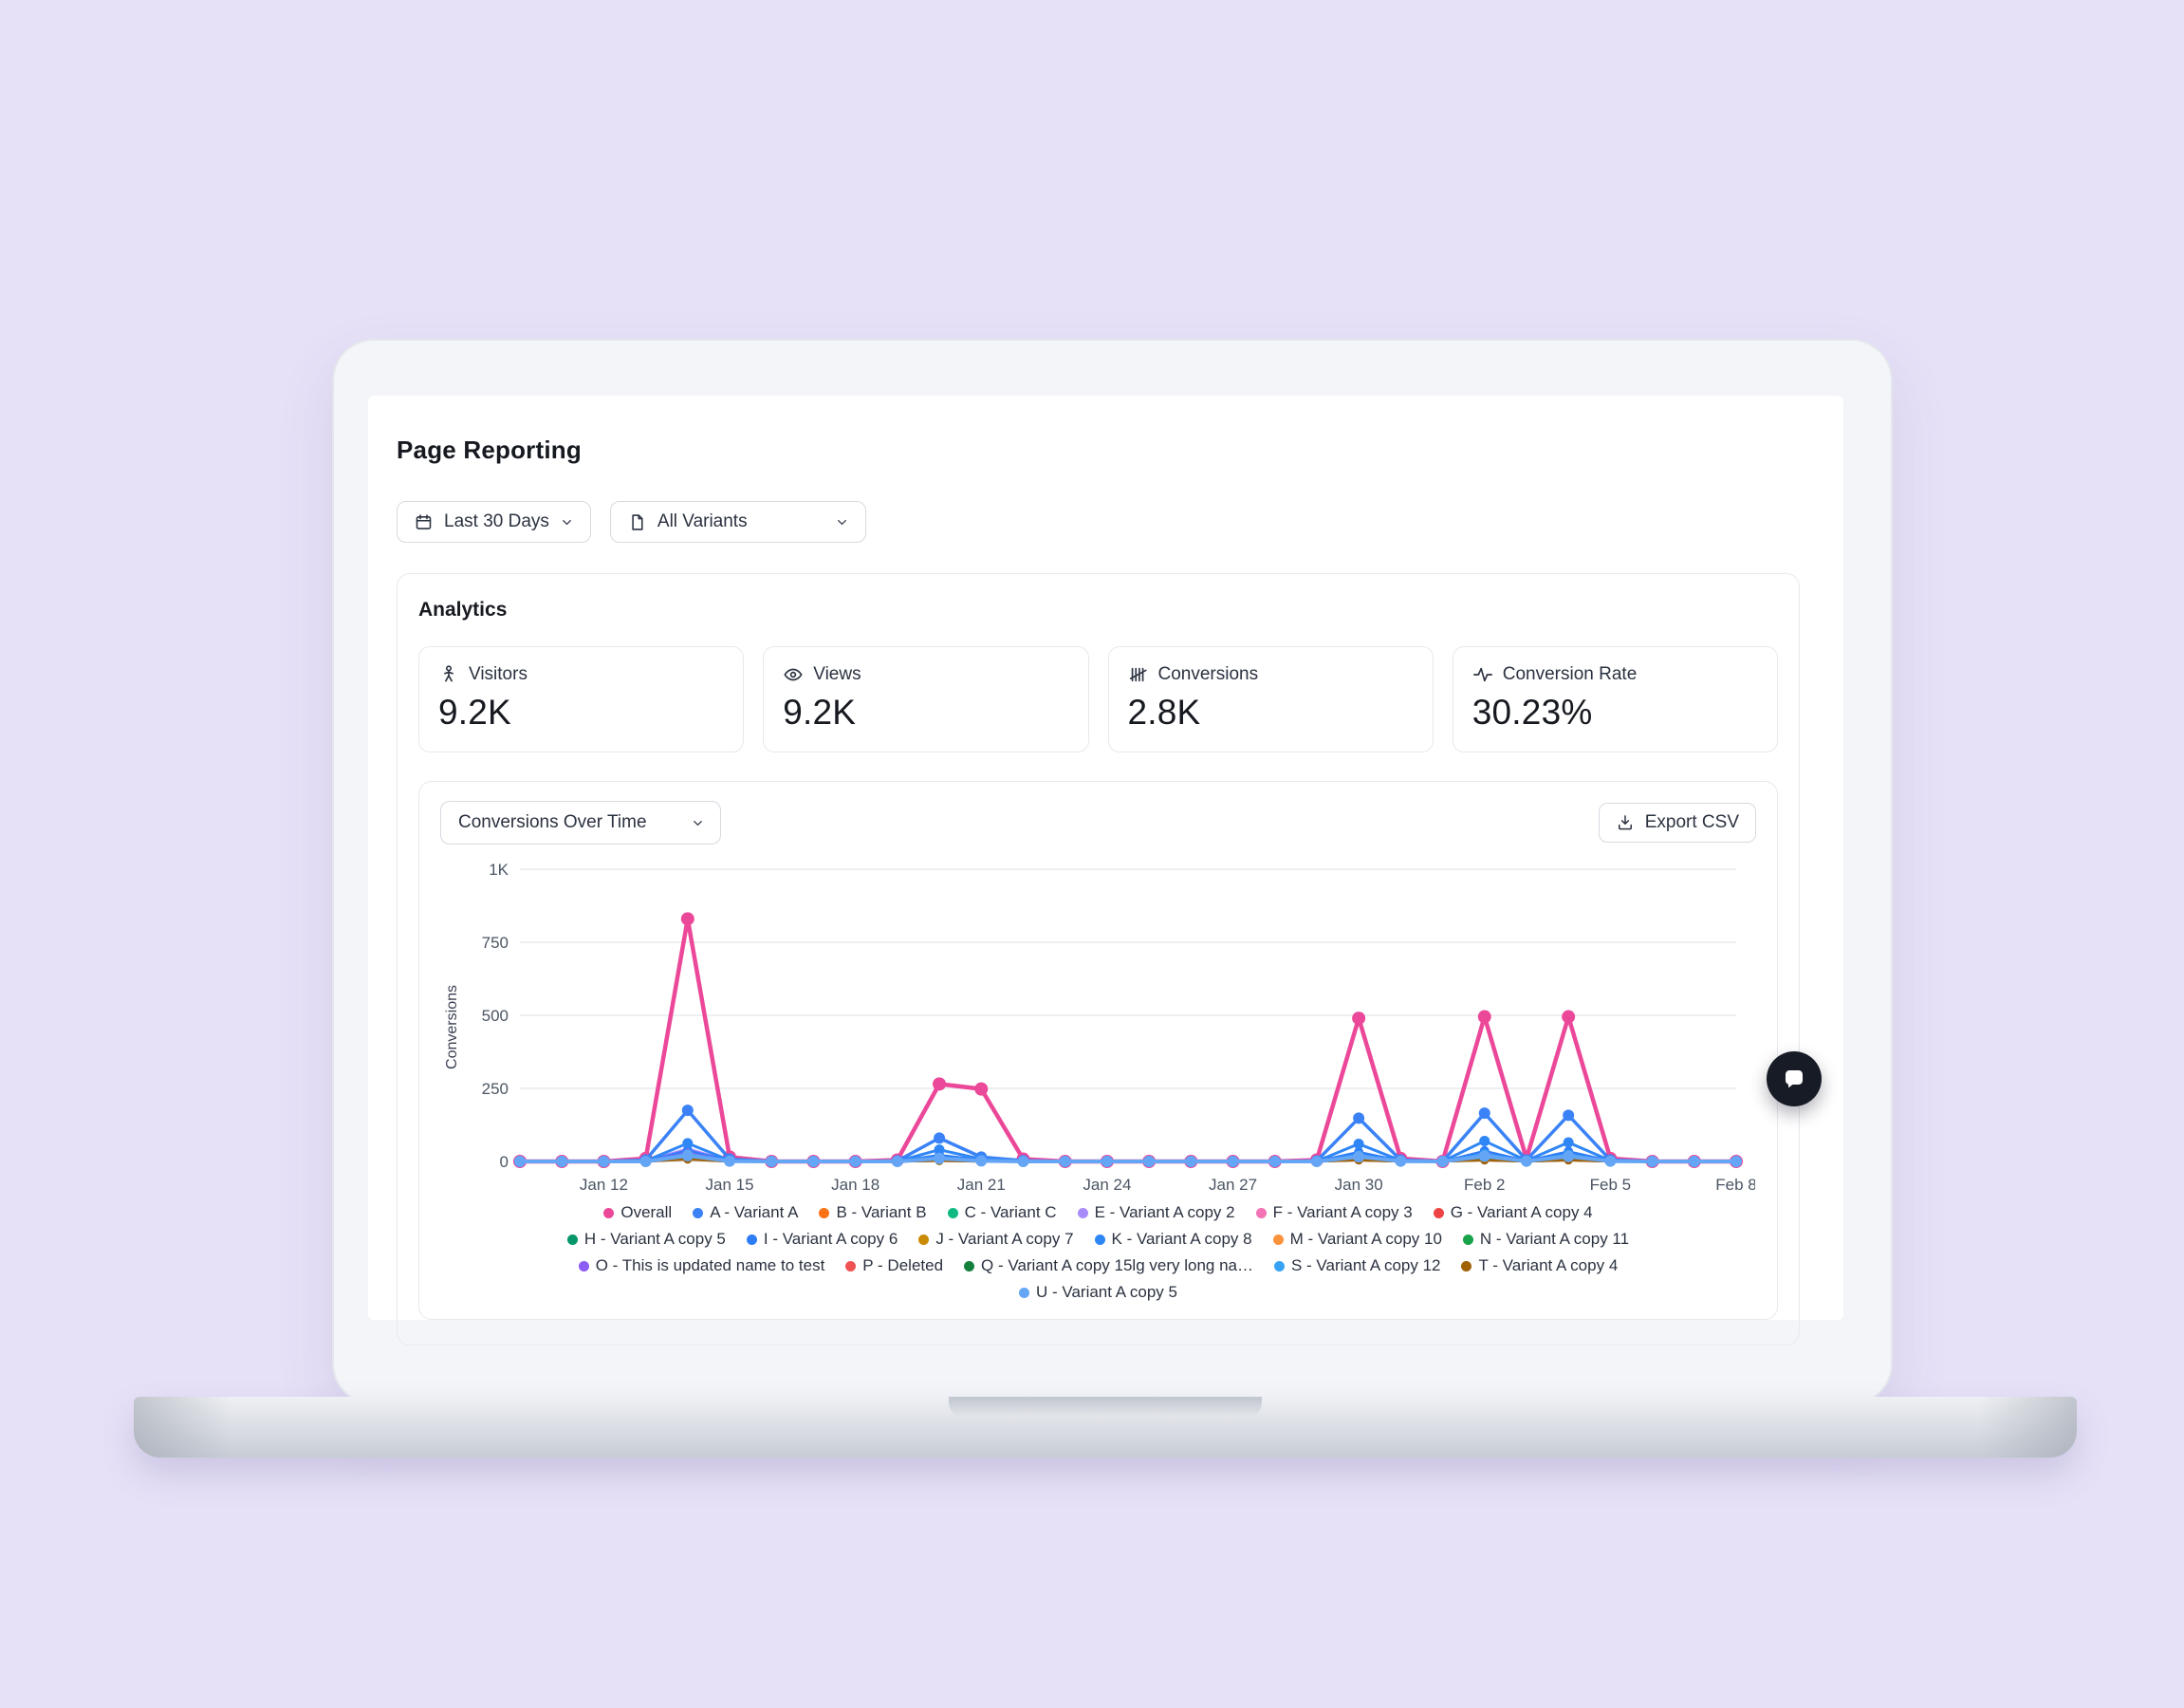 Image resolution: width=2184 pixels, height=1708 pixels. What do you see at coordinates (710, 1265) in the screenshot?
I see `legend-label: O - This is updated name to test` at bounding box center [710, 1265].